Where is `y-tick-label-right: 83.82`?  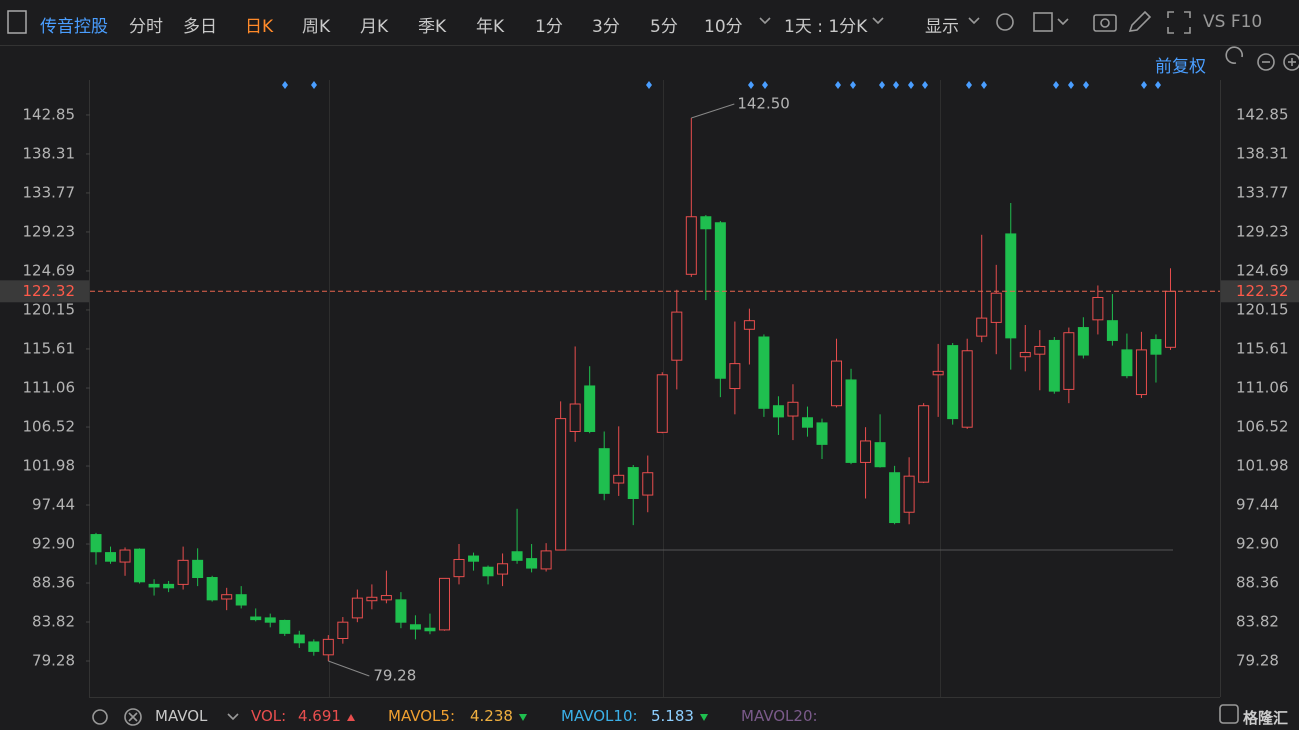 y-tick-label-right: 83.82 is located at coordinates (1257, 622).